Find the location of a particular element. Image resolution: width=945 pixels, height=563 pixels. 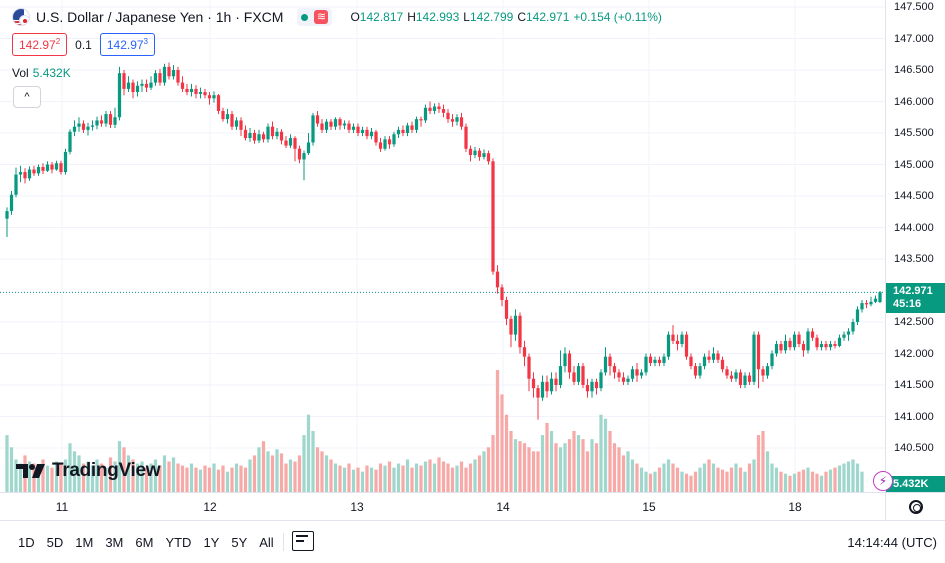

time-axis: 11 12 13 14 15 18 is located at coordinates (442, 506).